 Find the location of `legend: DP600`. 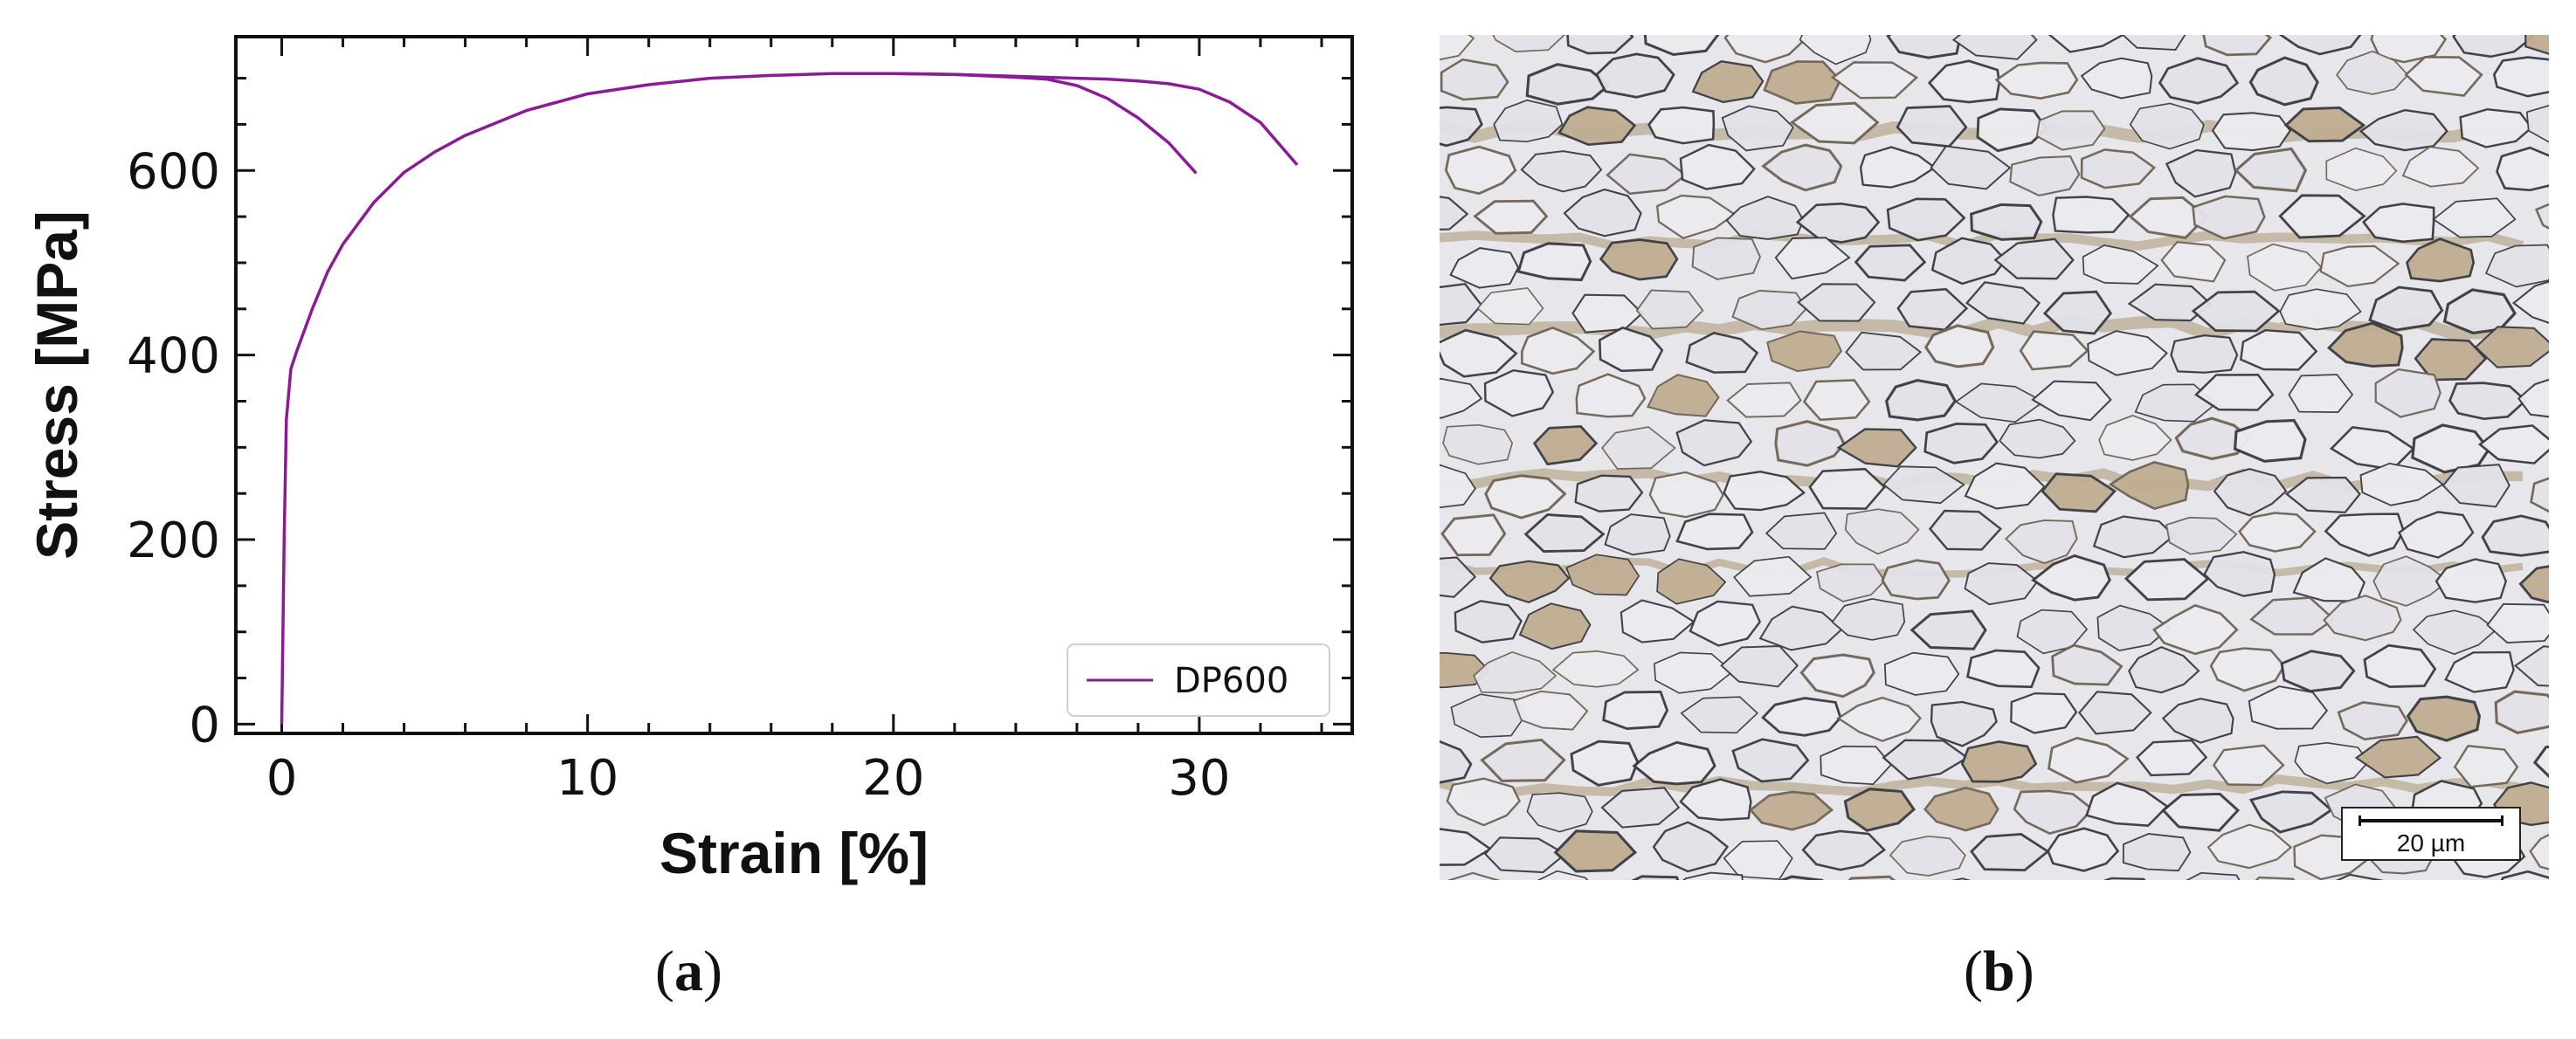

legend: DP600 is located at coordinates (1198, 680).